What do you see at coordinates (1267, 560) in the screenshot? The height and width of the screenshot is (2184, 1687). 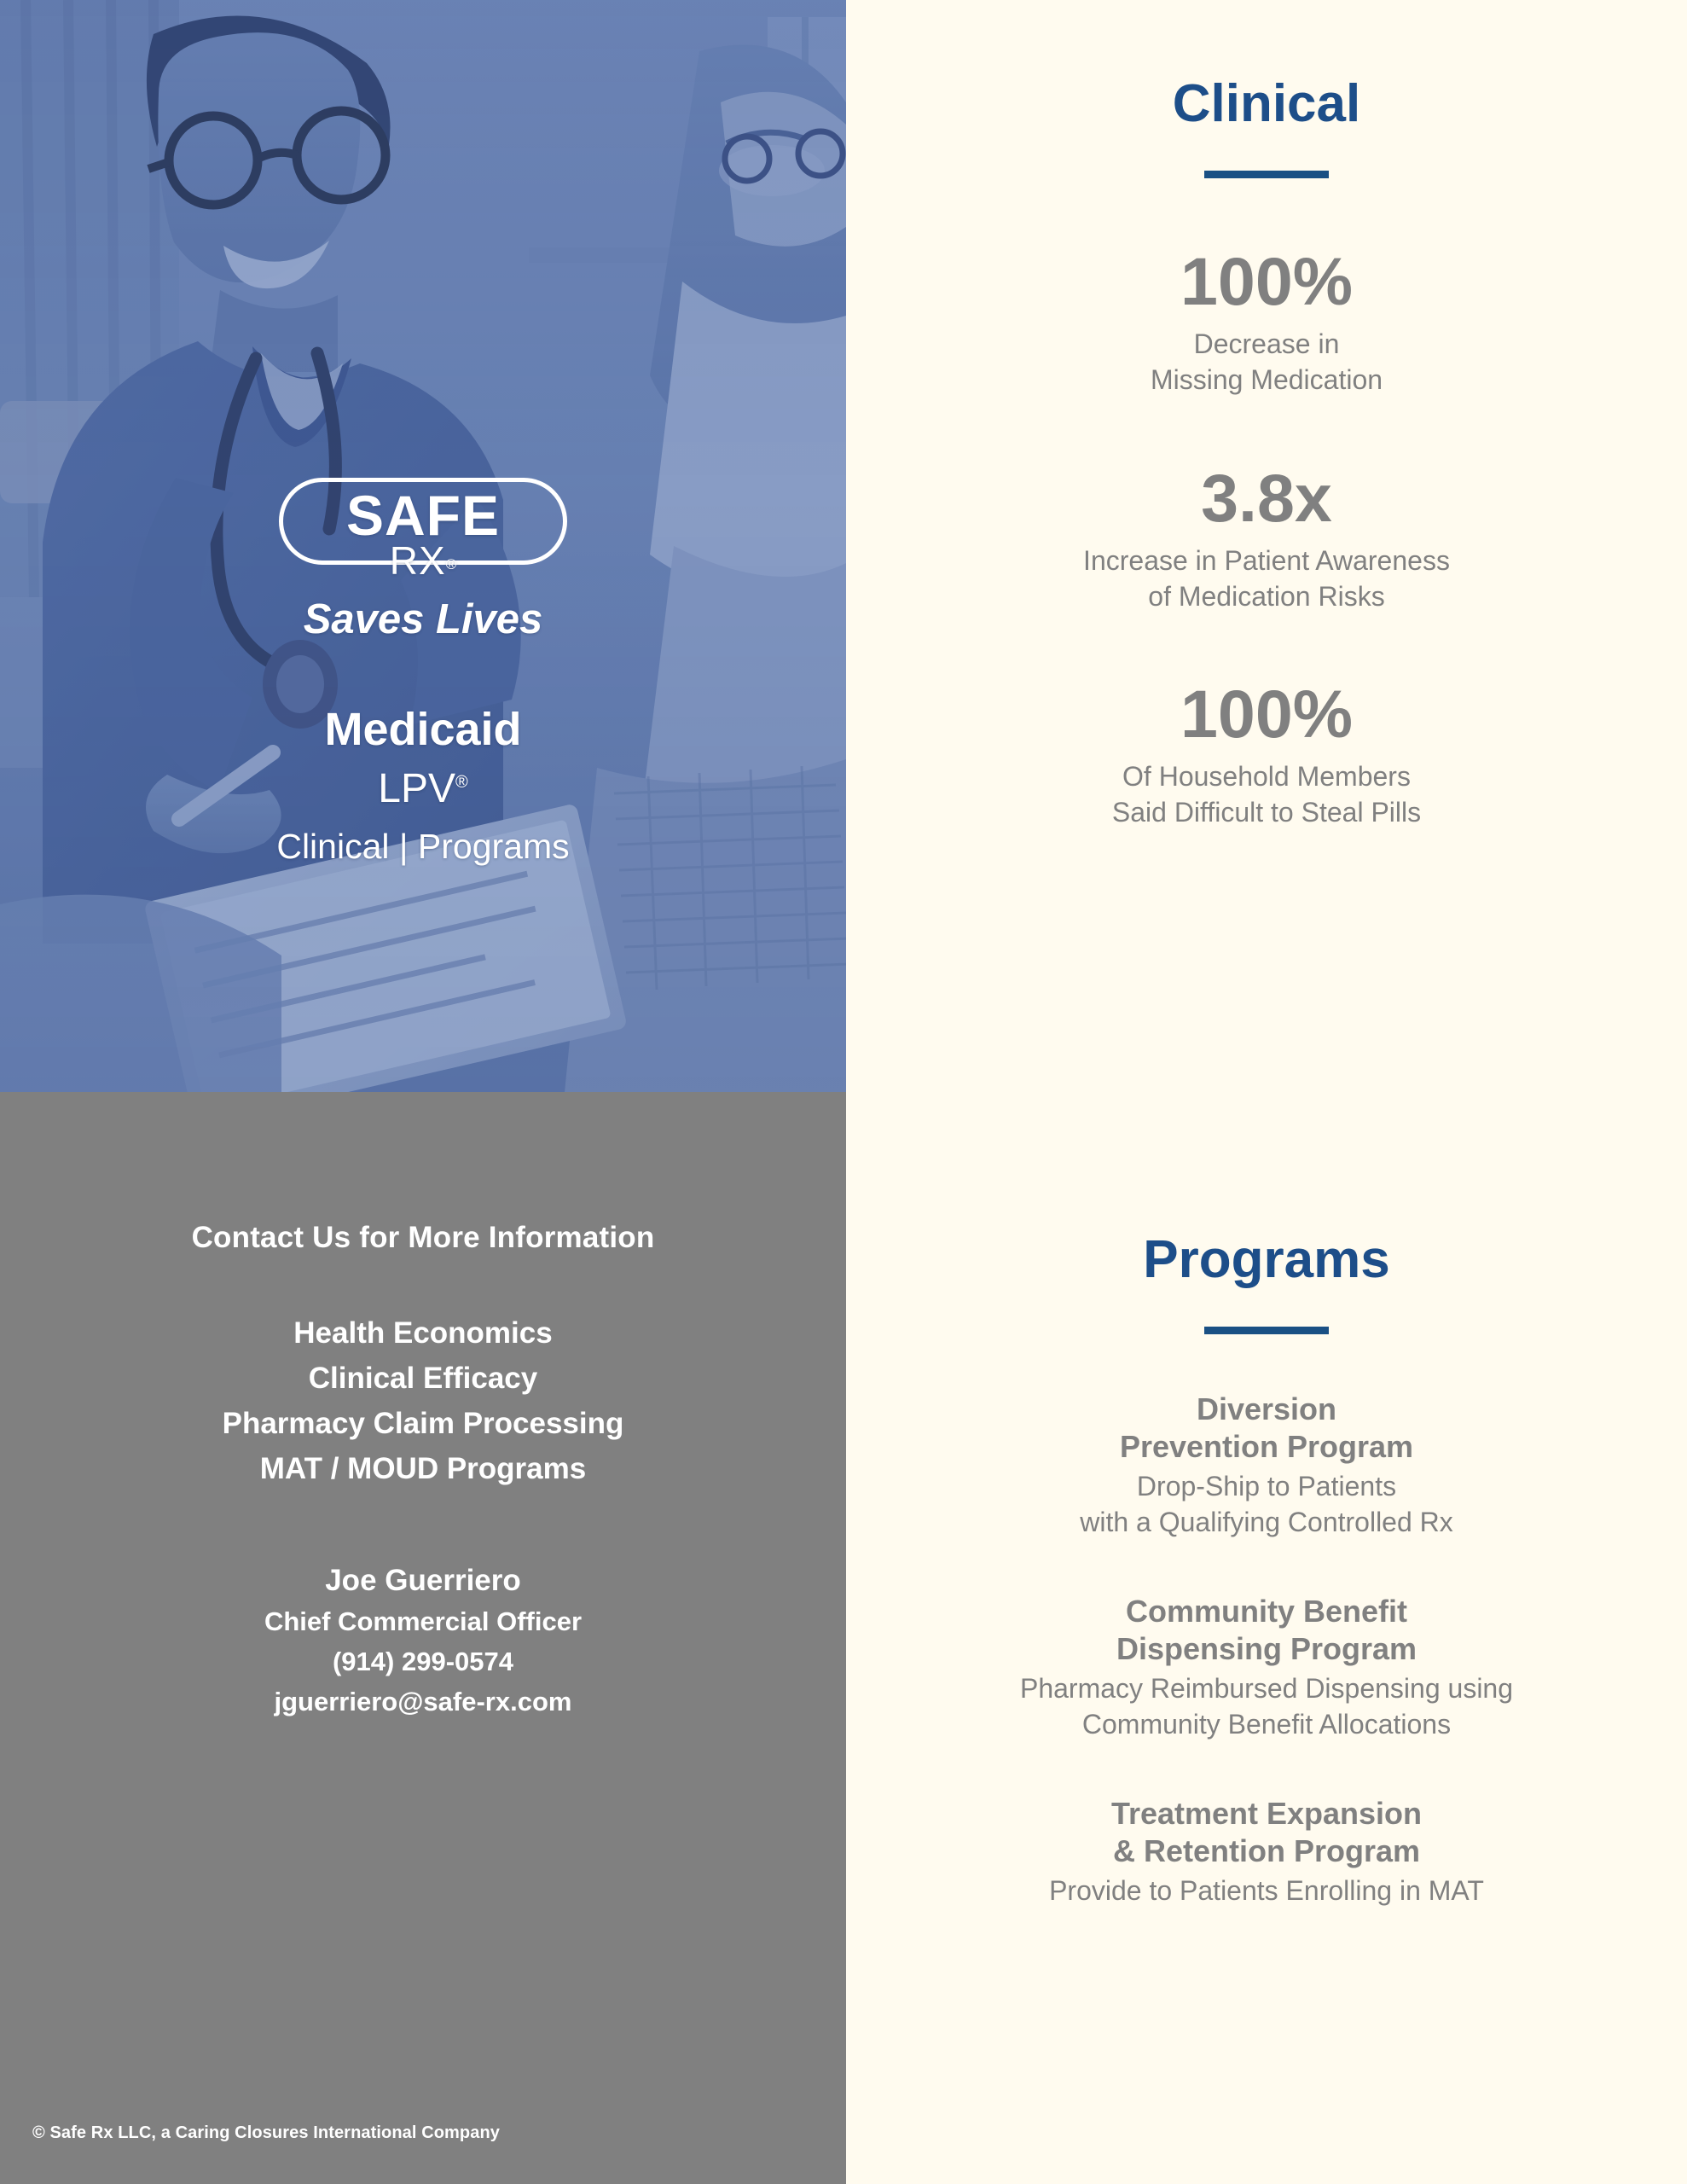 I see `stat-label-line: Increase in Patient Awareness` at bounding box center [1267, 560].